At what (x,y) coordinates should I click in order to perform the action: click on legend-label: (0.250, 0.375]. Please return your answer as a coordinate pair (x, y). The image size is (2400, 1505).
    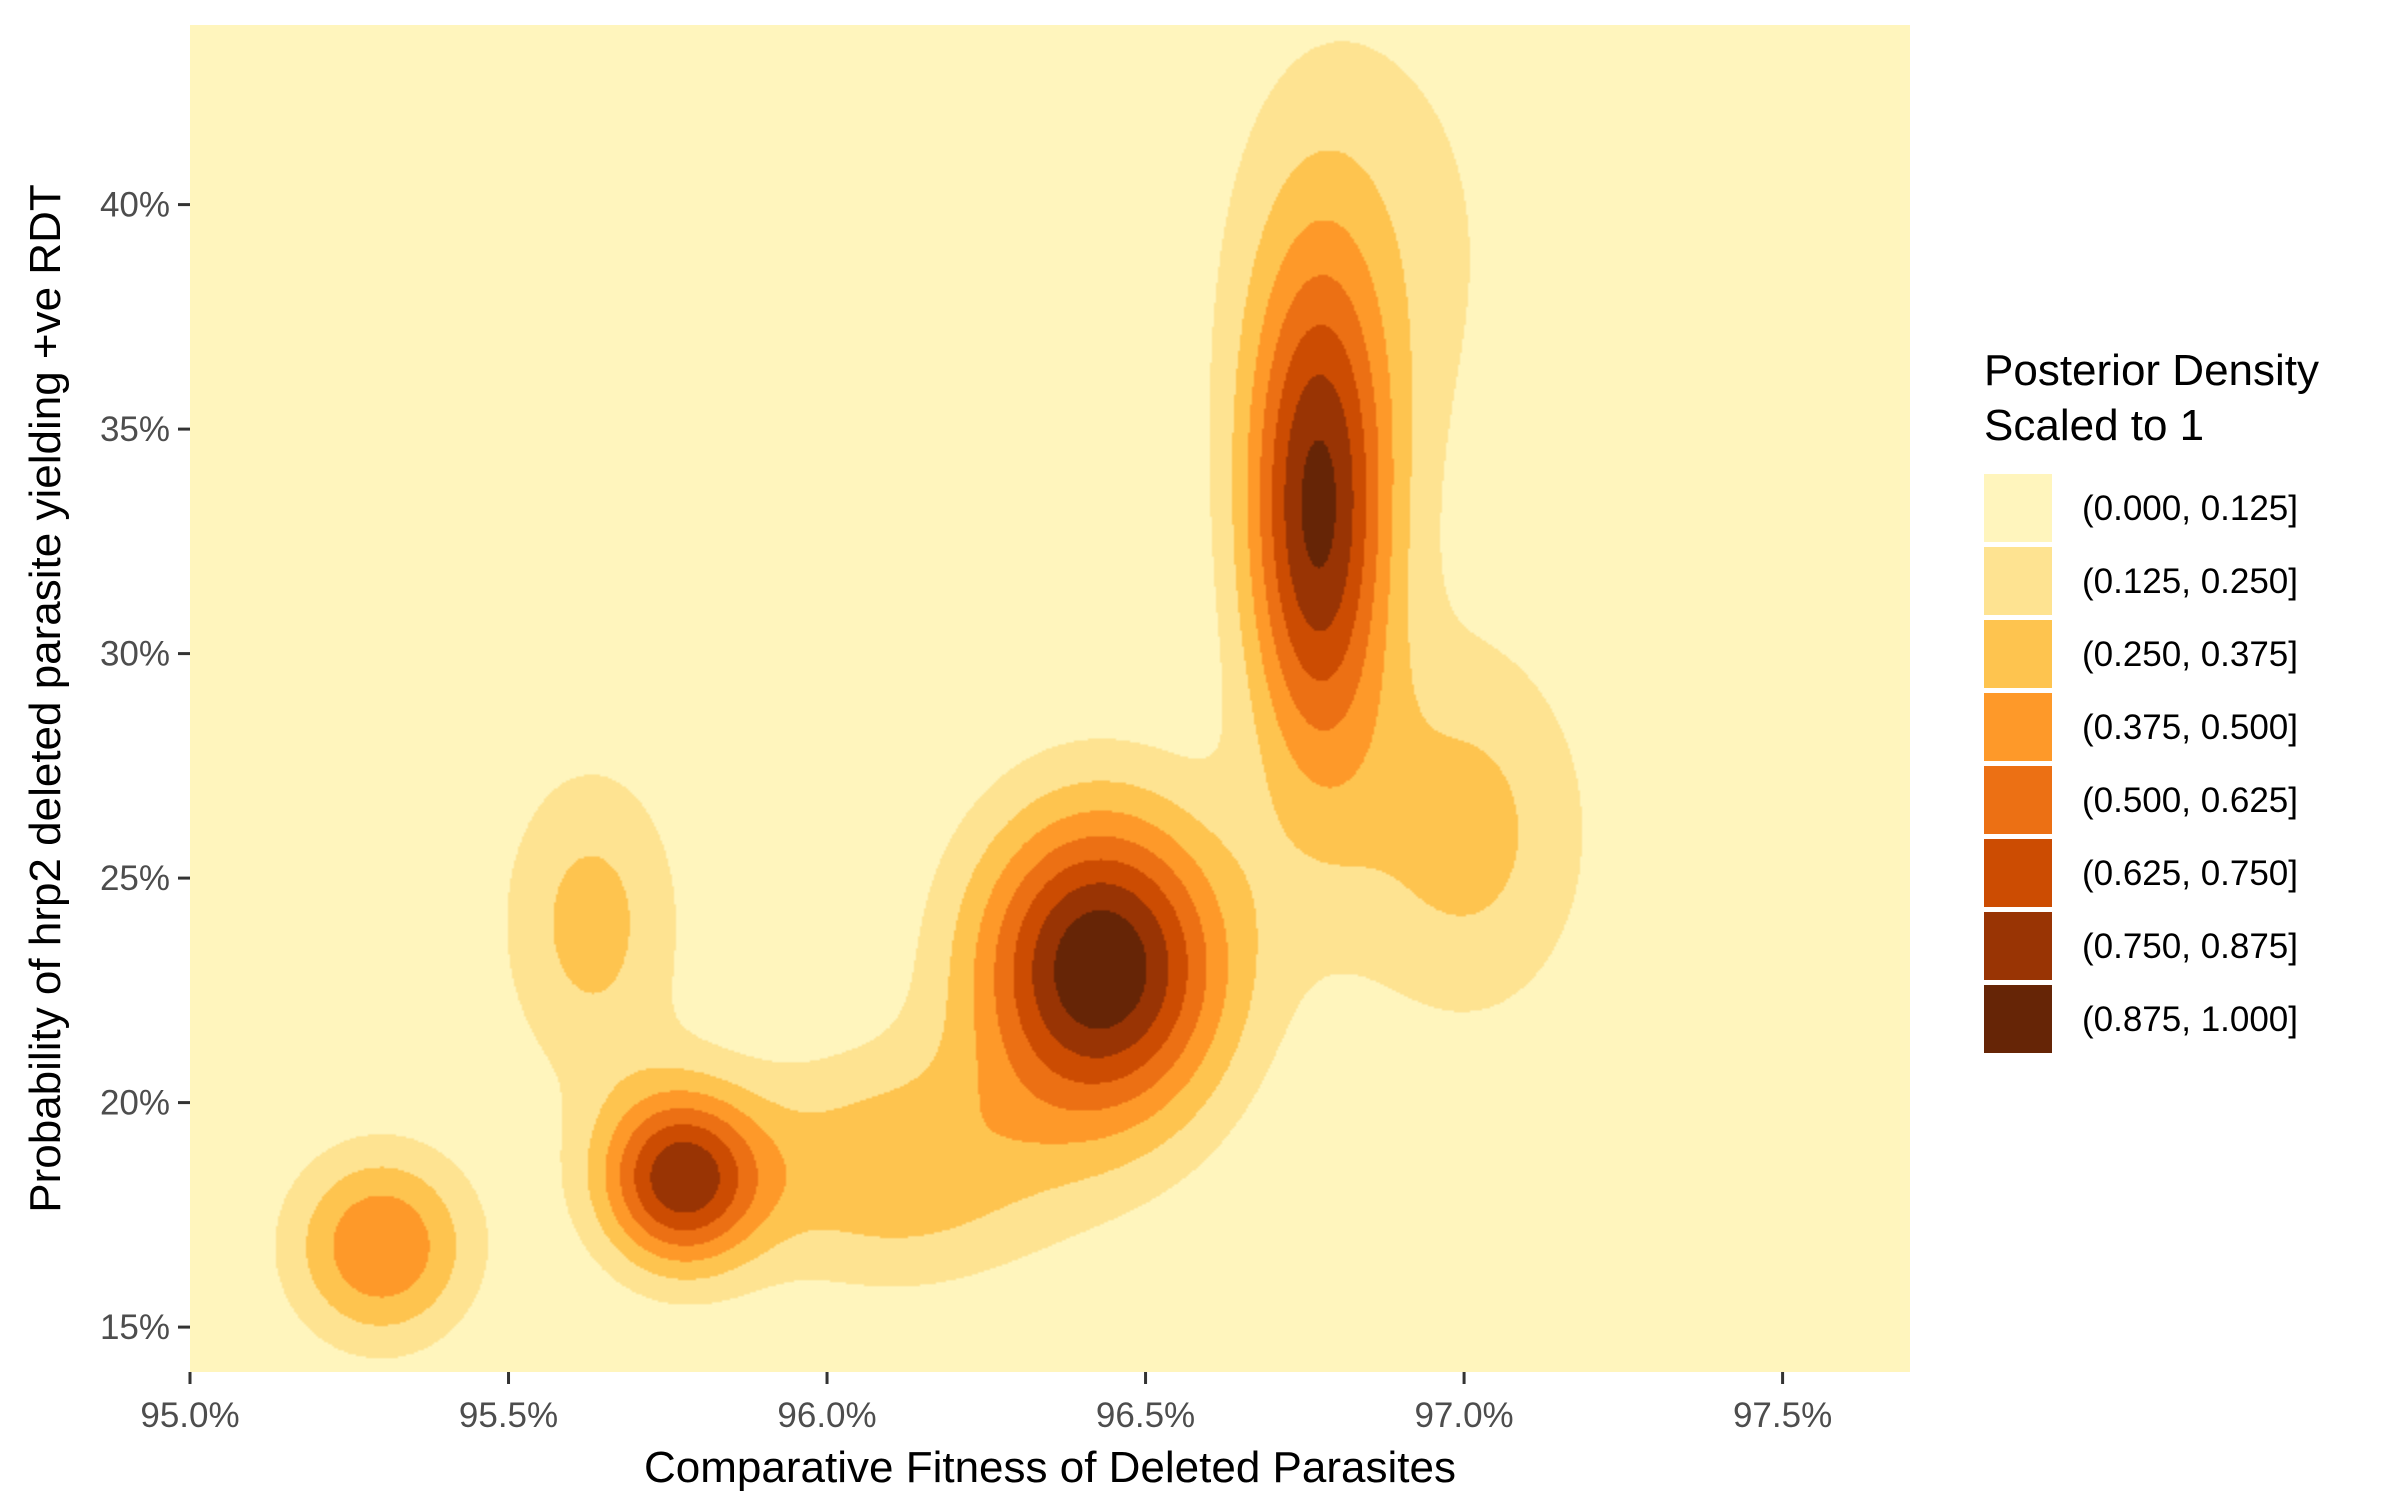
    Looking at the image, I should click on (2190, 654).